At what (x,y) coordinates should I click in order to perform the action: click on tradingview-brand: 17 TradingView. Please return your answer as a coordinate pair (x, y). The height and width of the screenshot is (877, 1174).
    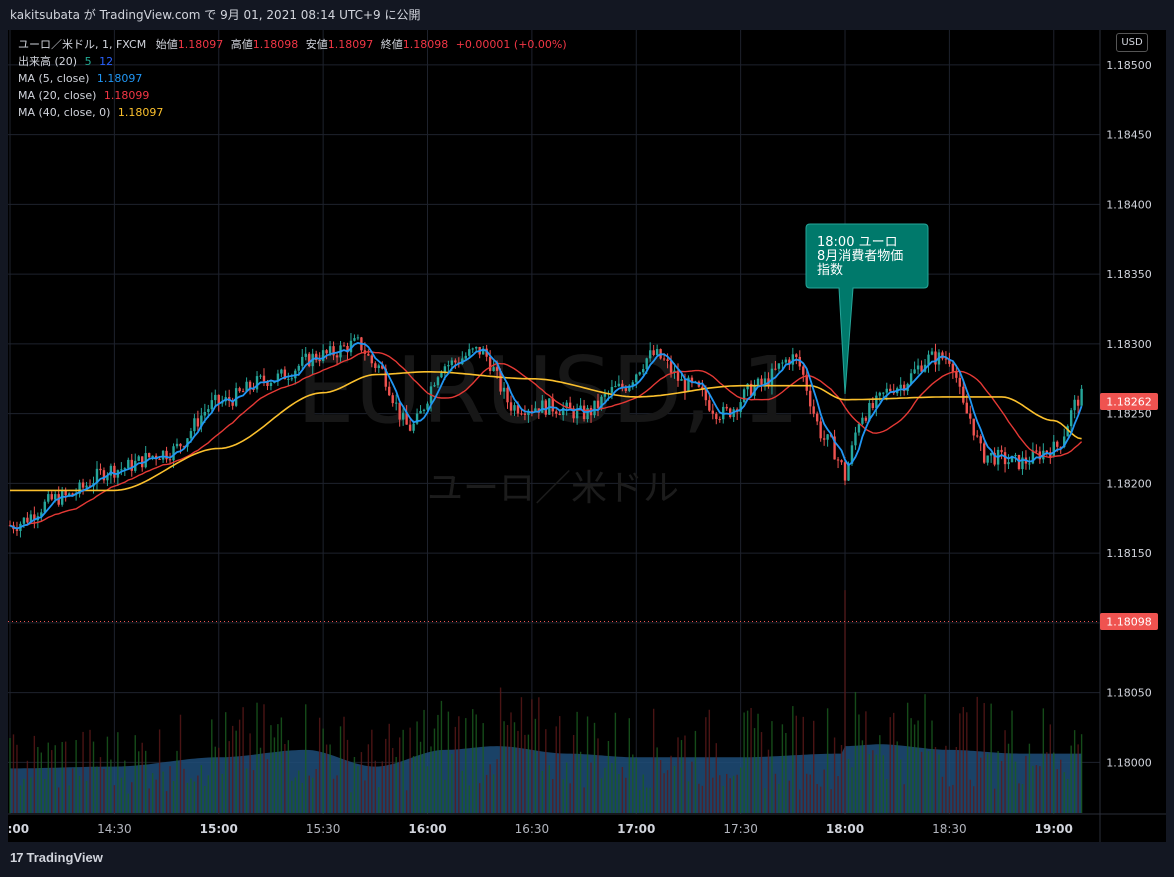
    Looking at the image, I should click on (56, 857).